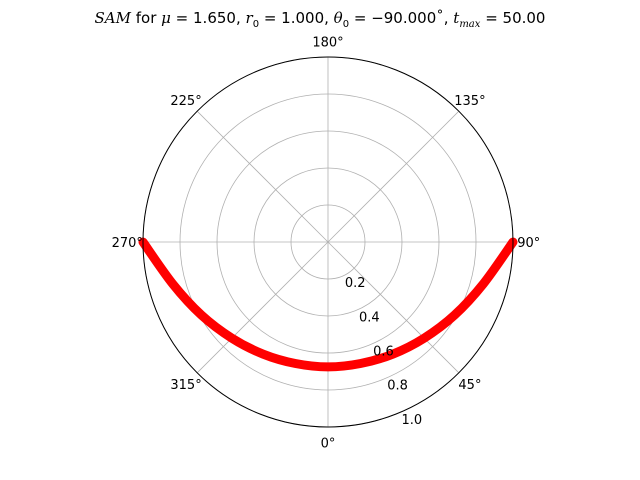  What do you see at coordinates (112, 18) in the screenshot?
I see `title-name: SAM` at bounding box center [112, 18].